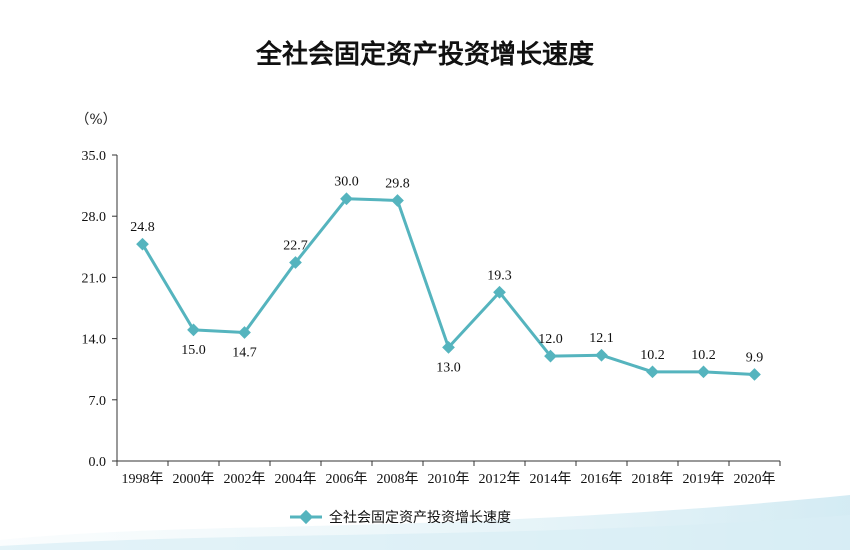 Image resolution: width=850 pixels, height=550 pixels. I want to click on x-tick-label: 2012年, so click(500, 479).